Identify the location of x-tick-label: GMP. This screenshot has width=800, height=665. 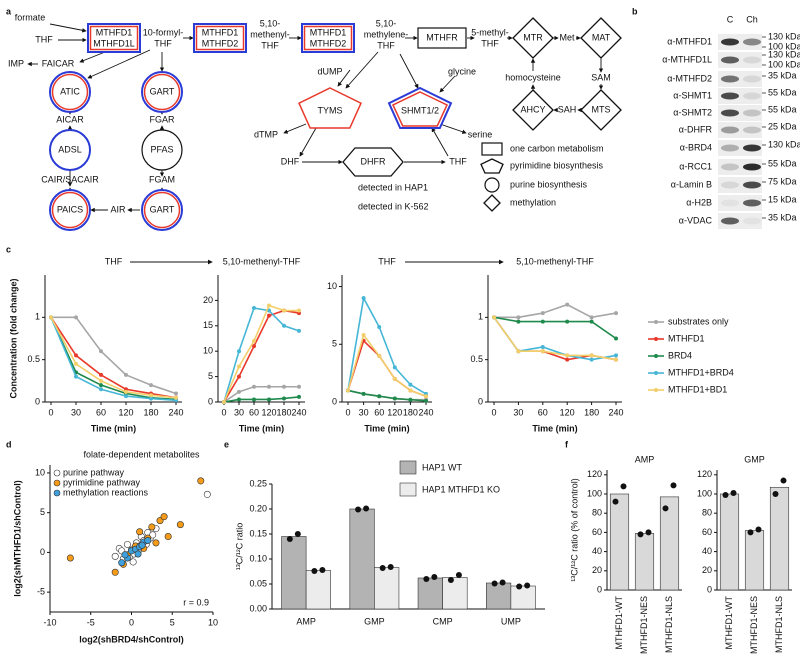
(374, 621).